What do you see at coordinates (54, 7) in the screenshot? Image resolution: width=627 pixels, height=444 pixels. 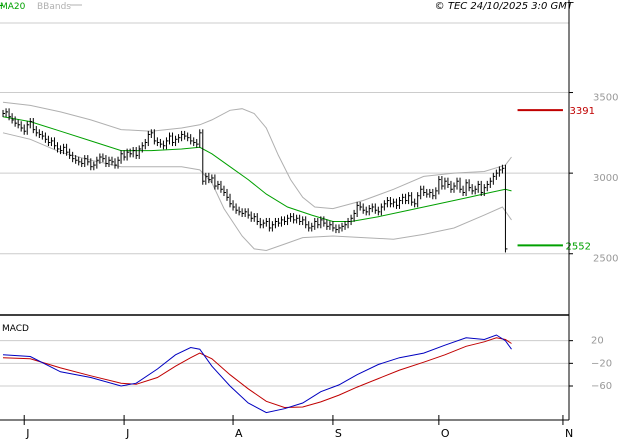 I see `legend-bbands: BBands` at bounding box center [54, 7].